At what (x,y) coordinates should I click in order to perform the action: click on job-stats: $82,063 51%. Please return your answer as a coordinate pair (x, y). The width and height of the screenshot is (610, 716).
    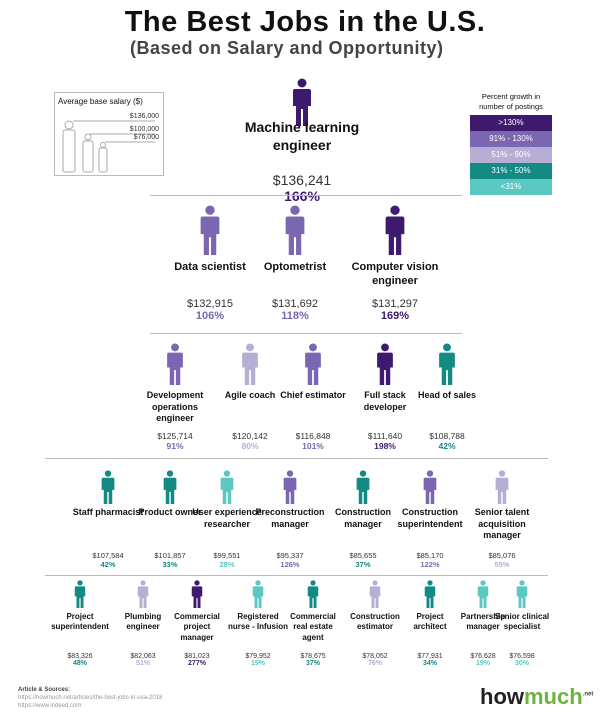
    Looking at the image, I should click on (142, 660).